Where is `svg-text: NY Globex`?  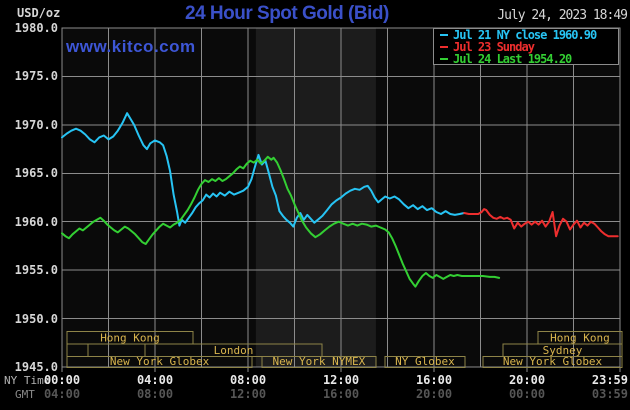
svg-text: NY Globex is located at coordinates (425, 361).